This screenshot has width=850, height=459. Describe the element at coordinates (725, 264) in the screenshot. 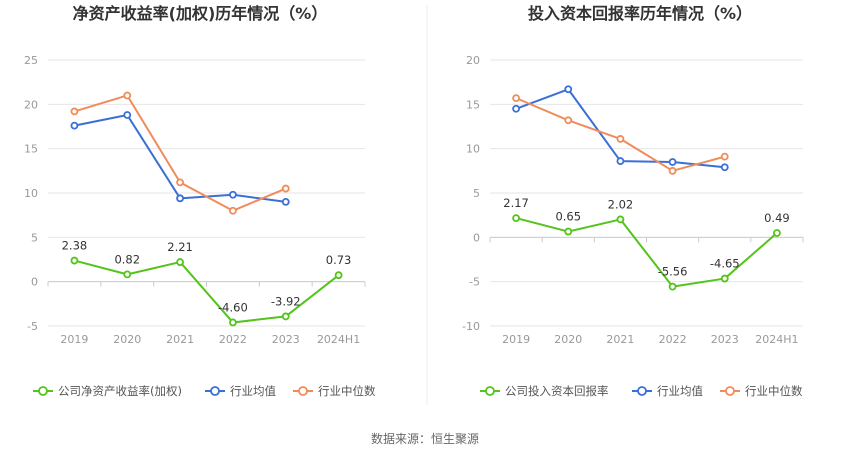

I see `data-label: -4.65` at that location.